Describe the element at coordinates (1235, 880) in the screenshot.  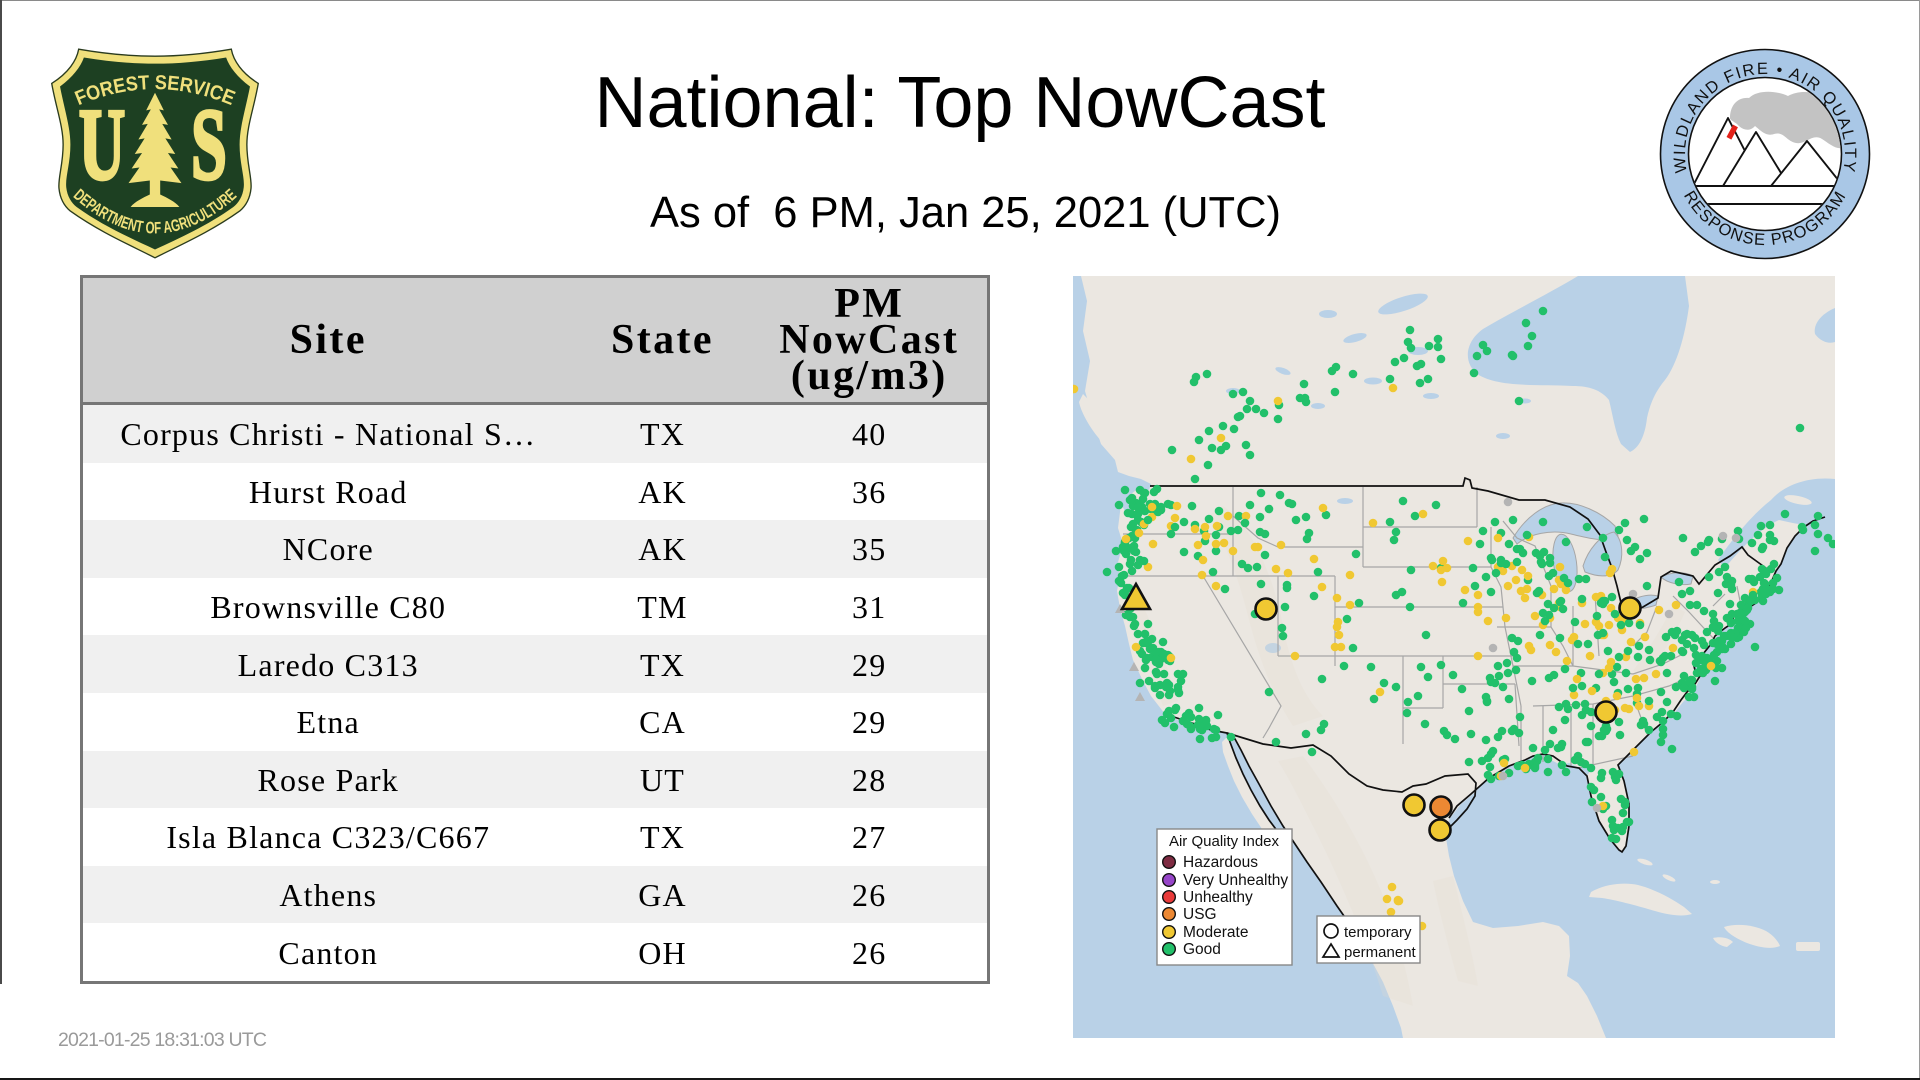
I see `svg-text: Very Unhealthy` at that location.